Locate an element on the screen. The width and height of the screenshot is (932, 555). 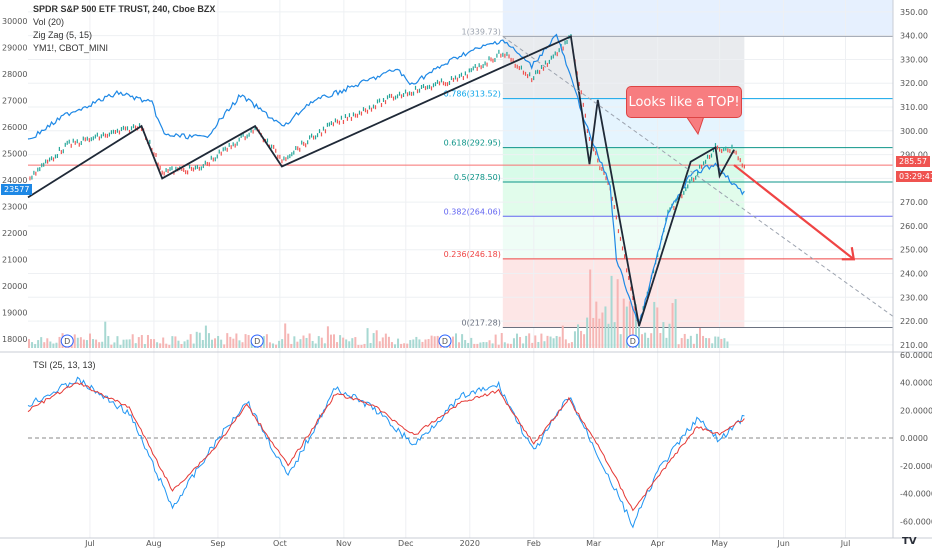
fib-level-label: 0.786(313.52) is located at coordinates (472, 94).